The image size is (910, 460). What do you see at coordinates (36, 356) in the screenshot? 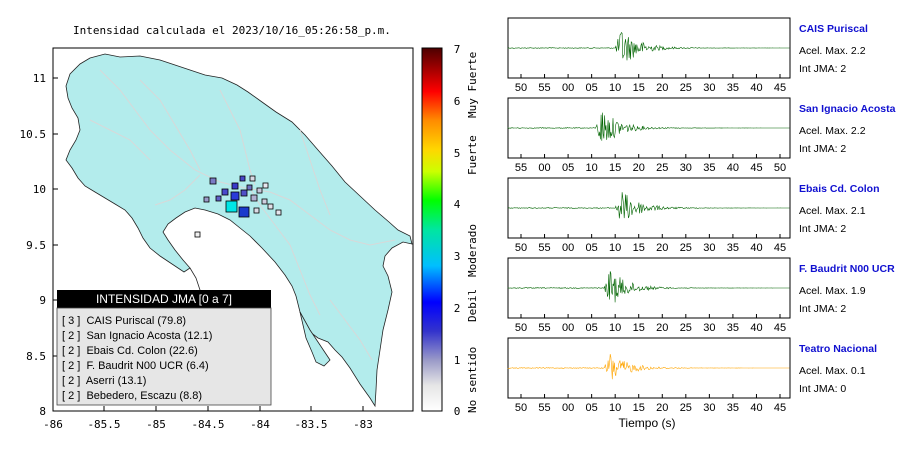
I see `y-tick-label: 8.5` at bounding box center [36, 356].